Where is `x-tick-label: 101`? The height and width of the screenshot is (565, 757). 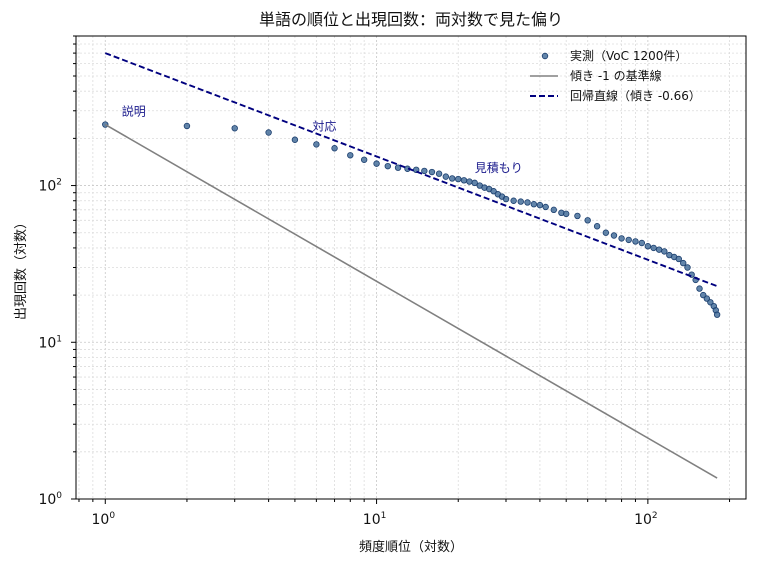 x-tick-label: 101 is located at coordinates (375, 519).